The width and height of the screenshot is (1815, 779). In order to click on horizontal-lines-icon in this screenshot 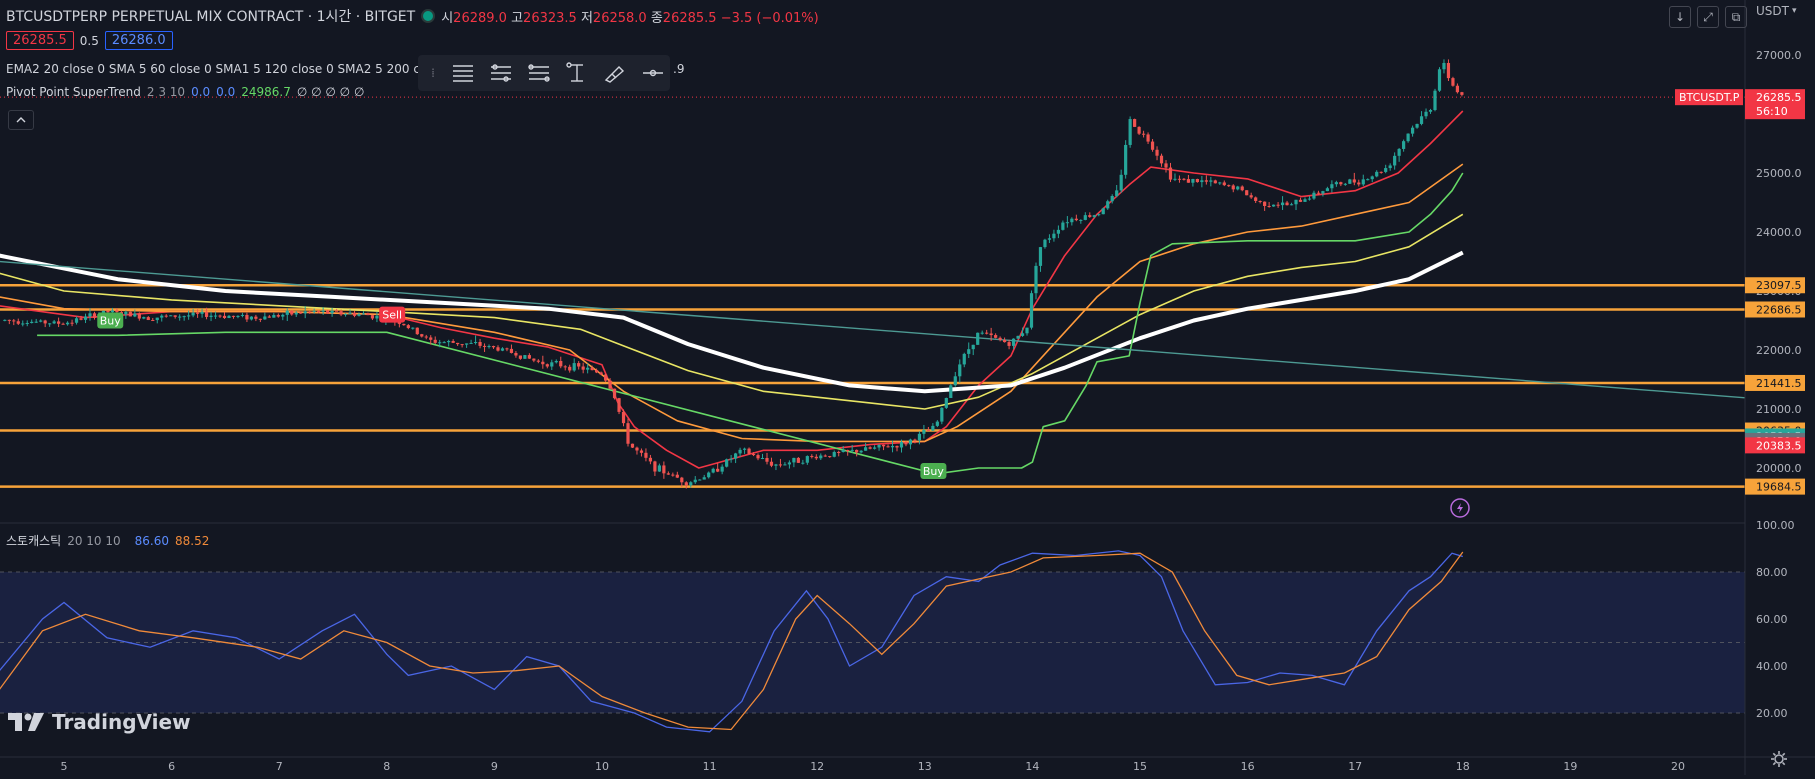, I will do `click(463, 73)`.